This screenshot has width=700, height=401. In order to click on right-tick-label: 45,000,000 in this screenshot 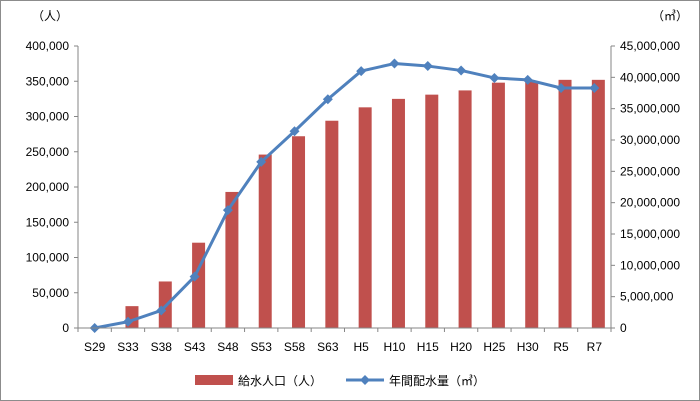, I will do `click(650, 46)`.